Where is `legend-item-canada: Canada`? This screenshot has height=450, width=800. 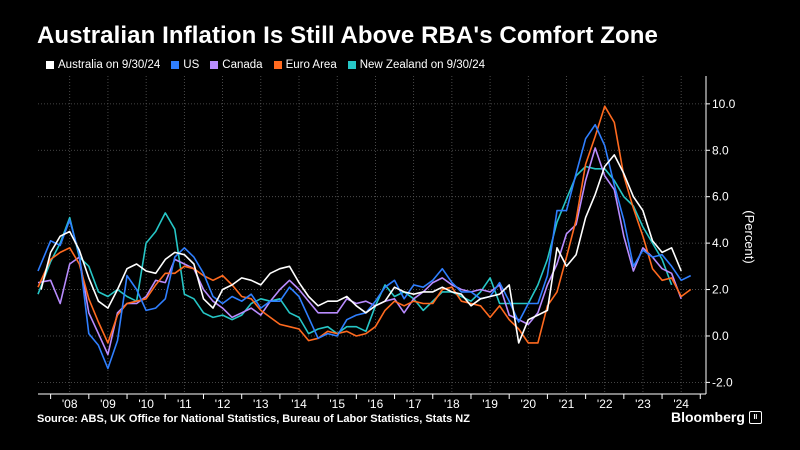 legend-item-canada: Canada is located at coordinates (236, 65).